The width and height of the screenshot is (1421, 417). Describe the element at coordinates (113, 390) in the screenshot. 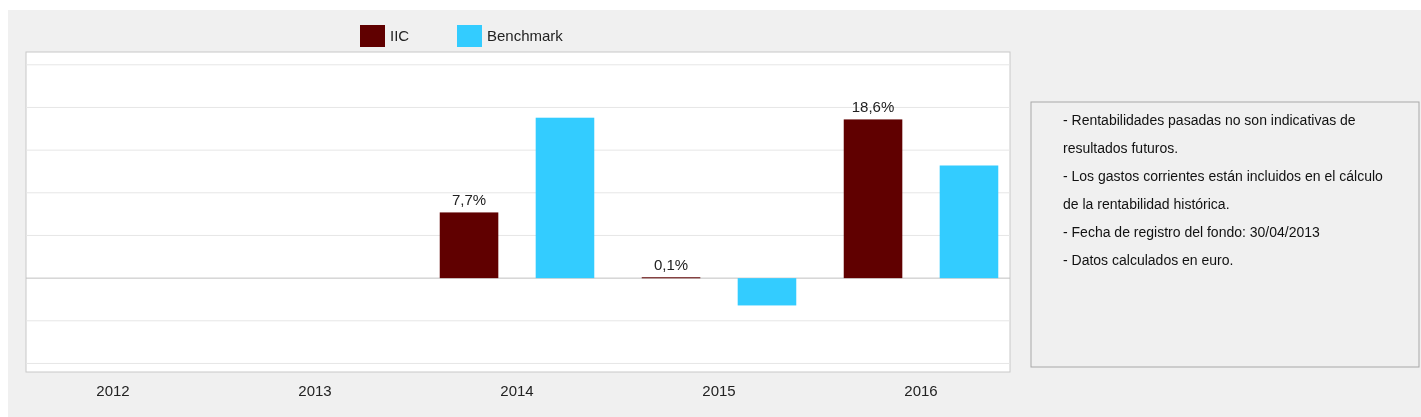

I see `x-tick-label: 2012` at that location.